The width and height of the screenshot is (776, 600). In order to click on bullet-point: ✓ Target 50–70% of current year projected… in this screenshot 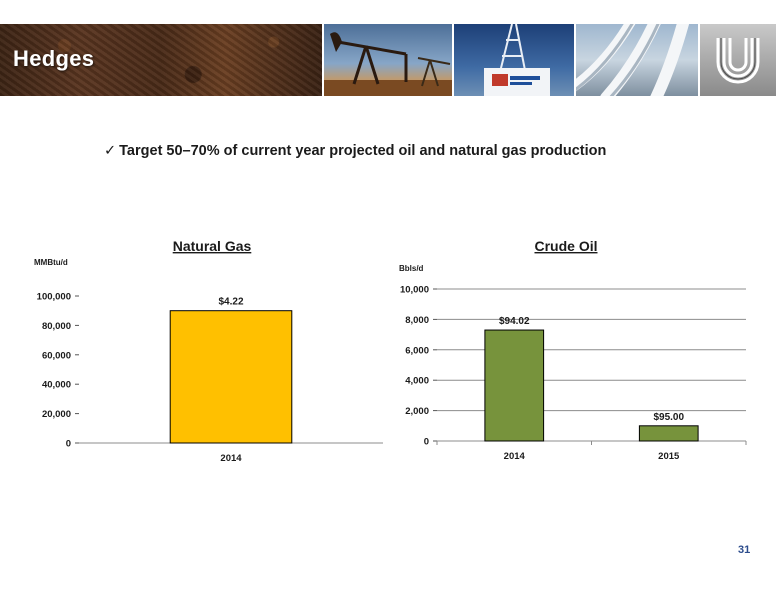, I will do `click(355, 151)`.